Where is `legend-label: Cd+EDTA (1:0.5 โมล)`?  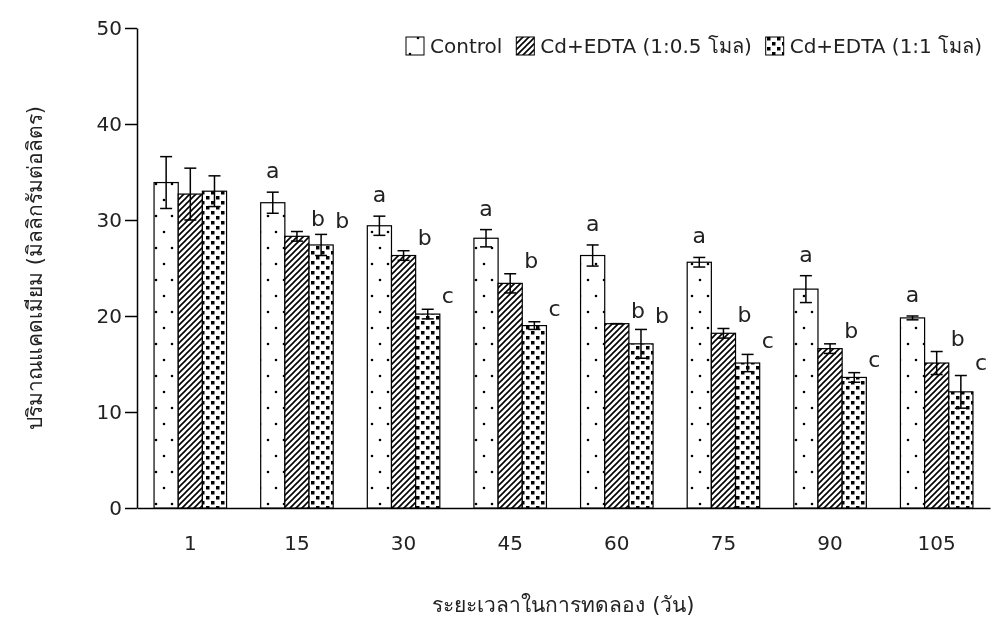 legend-label: Cd+EDTA (1:0.5 โมล) is located at coordinates (646, 46).